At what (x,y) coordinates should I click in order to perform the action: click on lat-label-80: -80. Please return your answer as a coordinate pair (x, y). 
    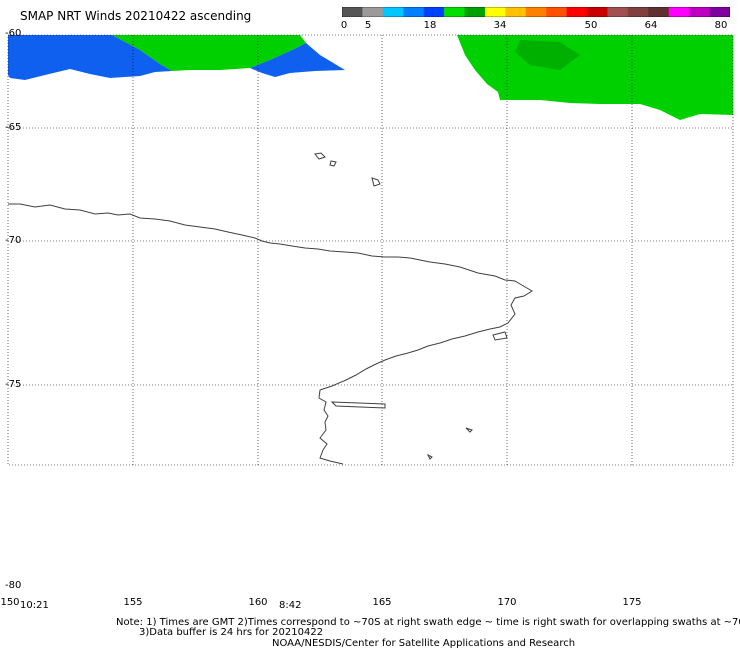
    Looking at the image, I should click on (13, 585).